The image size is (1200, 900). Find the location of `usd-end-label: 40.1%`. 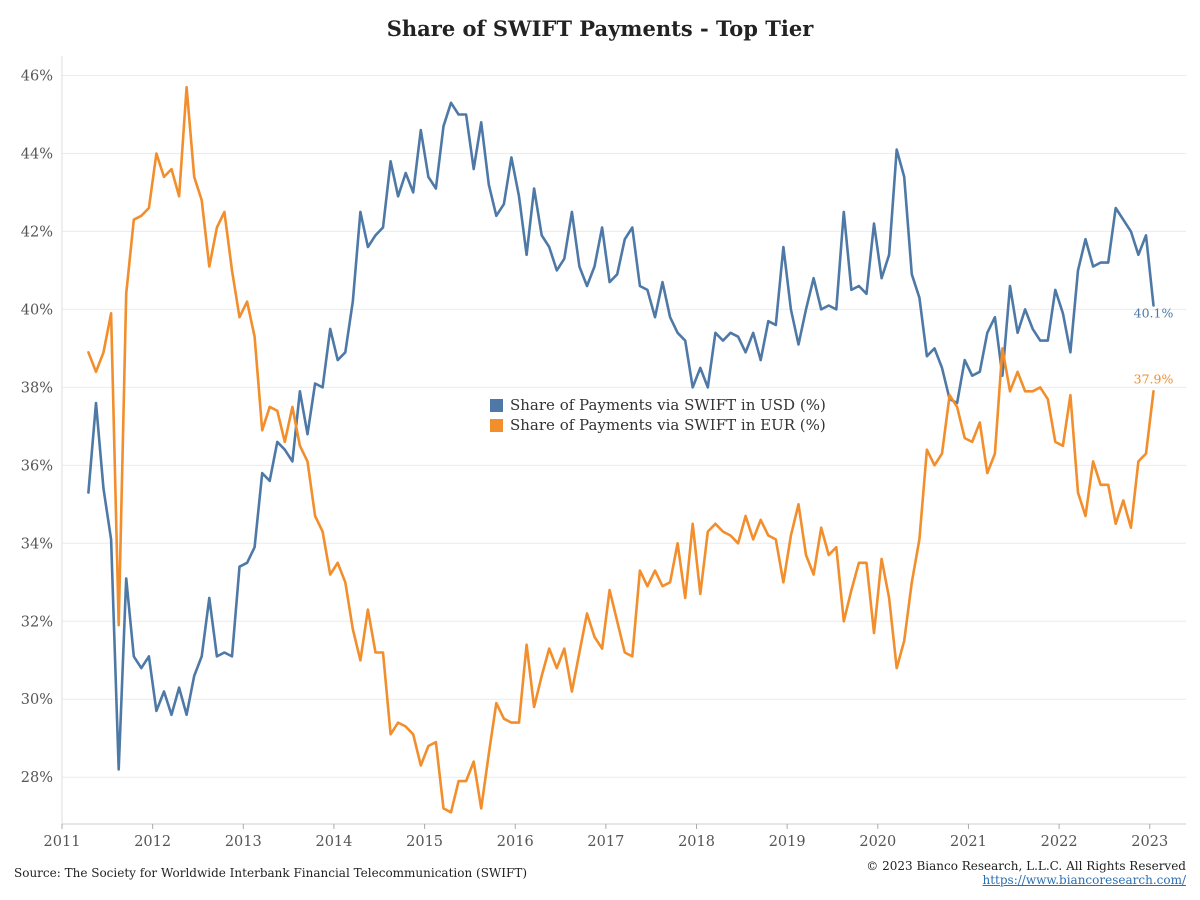

usd-end-label: 40.1% is located at coordinates (1154, 313).